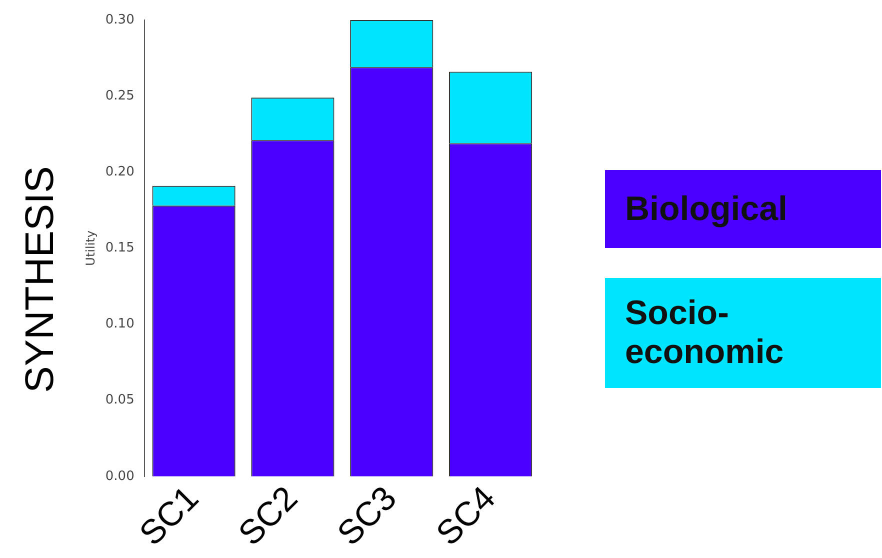 This screenshot has height=558, width=882. What do you see at coordinates (119, 476) in the screenshot?
I see `y-tick-label: 0.00` at bounding box center [119, 476].